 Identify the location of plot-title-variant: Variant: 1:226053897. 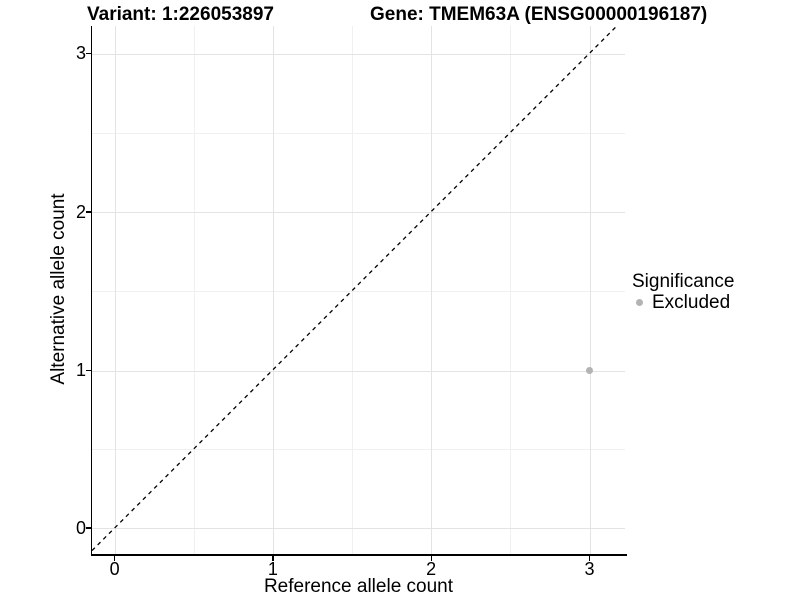
(180, 14).